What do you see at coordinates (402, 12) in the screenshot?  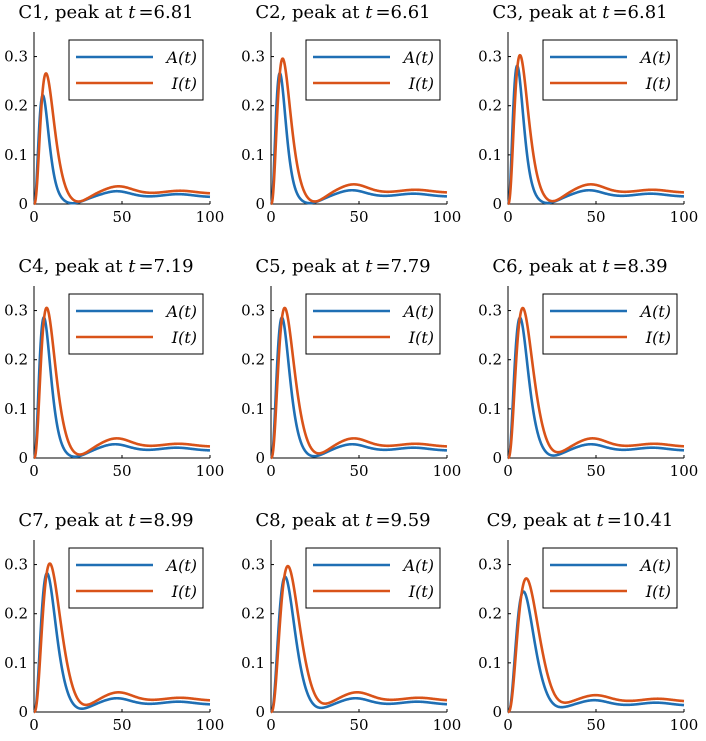 I see `chart-title-value: =6.61` at bounding box center [402, 12].